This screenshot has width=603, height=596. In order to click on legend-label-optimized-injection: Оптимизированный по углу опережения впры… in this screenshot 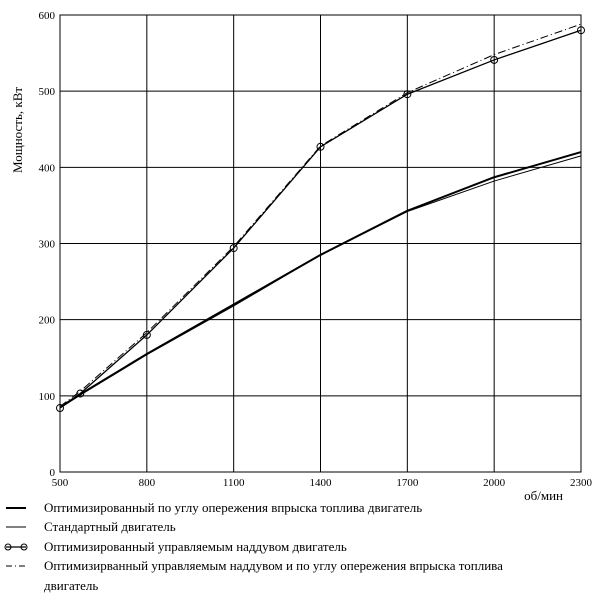, I will do `click(233, 507)`.